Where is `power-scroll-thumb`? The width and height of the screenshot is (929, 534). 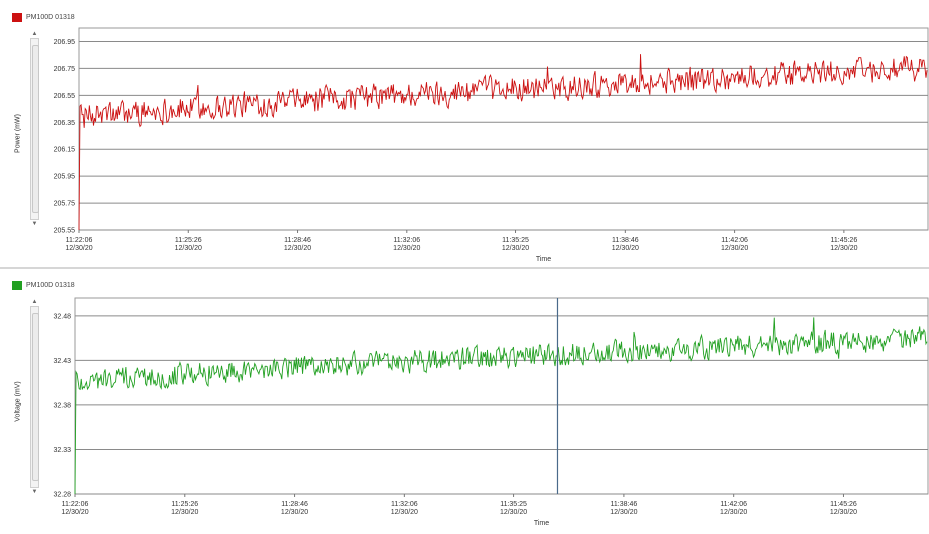
power-scroll-thumb is located at coordinates (35, 129).